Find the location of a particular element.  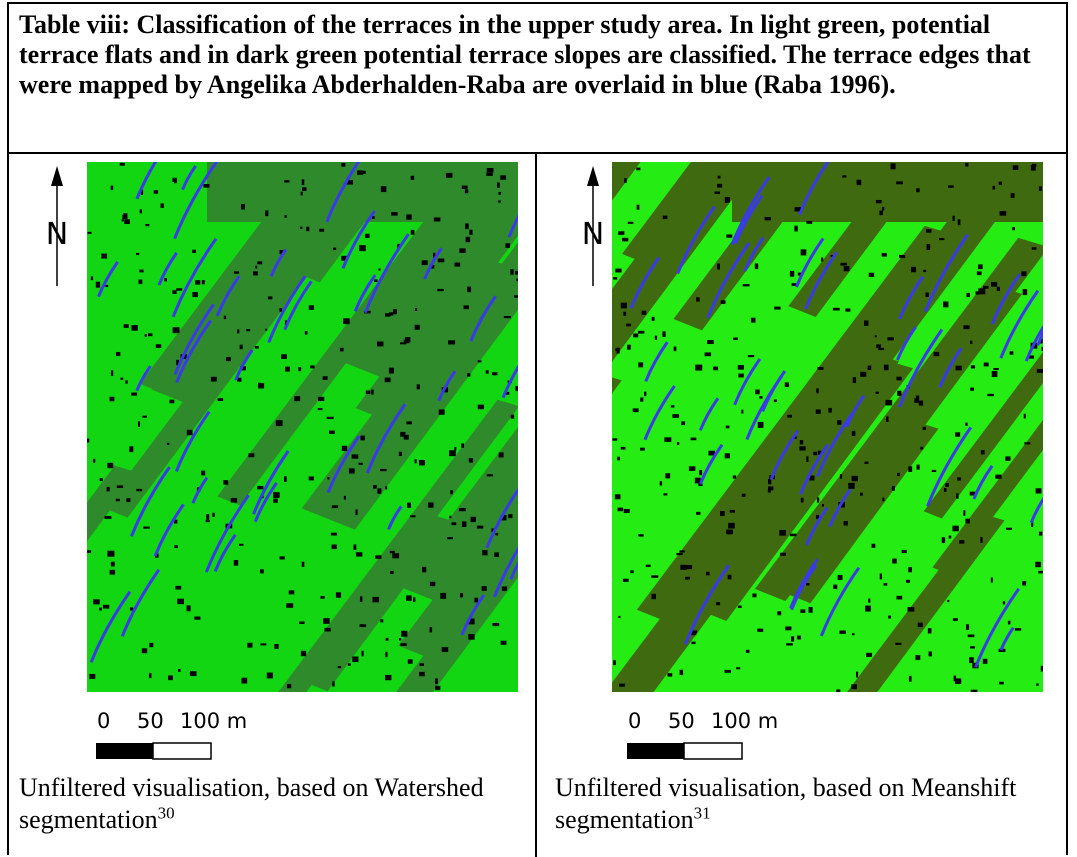

north-arrow-head is located at coordinates (593, 176).